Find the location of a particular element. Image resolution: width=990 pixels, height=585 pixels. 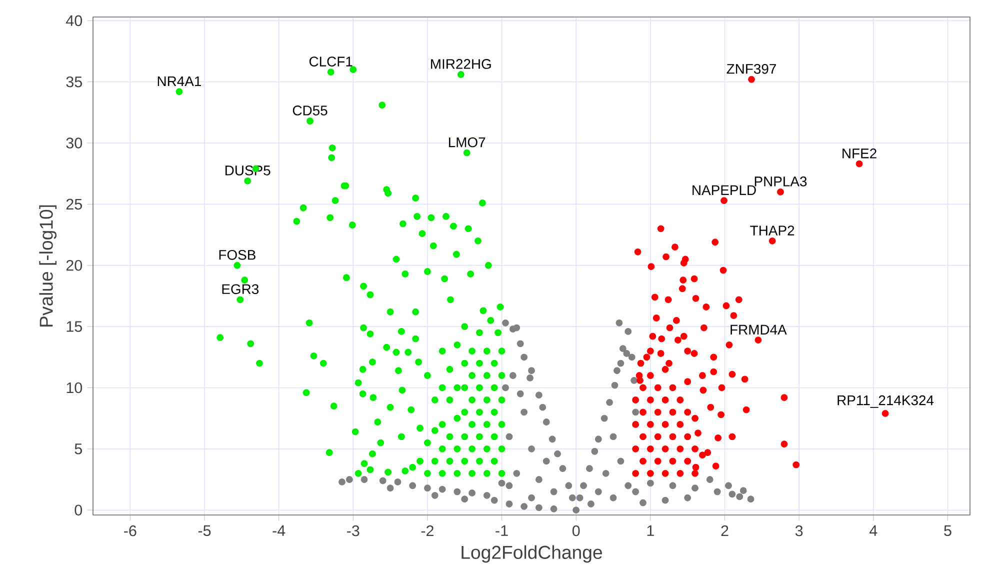

x-axis-title: Log2FoldChange is located at coordinates (532, 554).